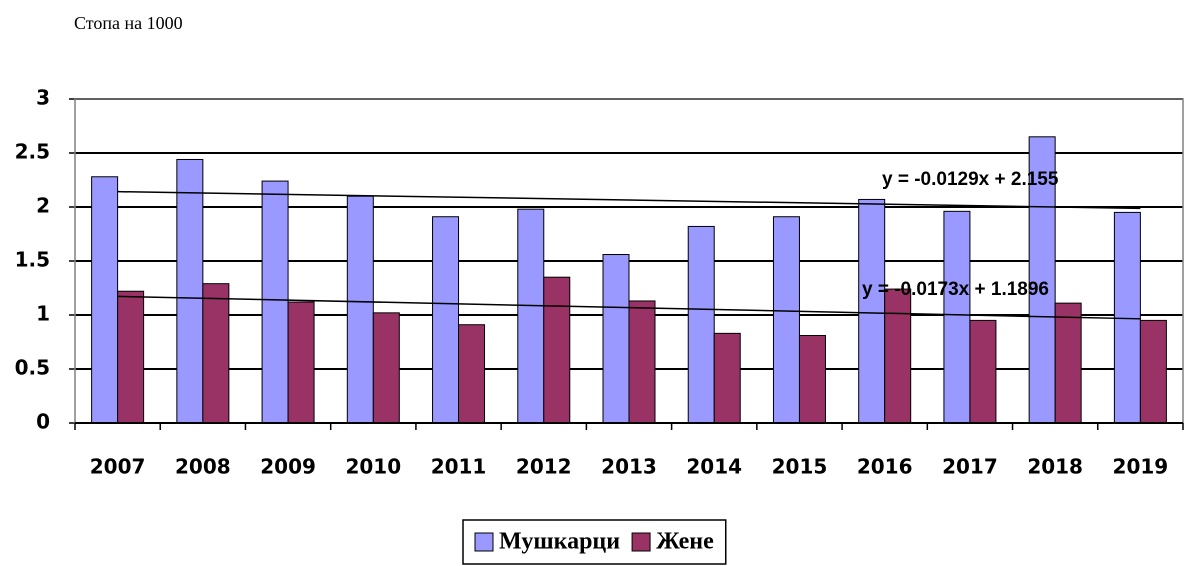 This screenshot has width=1186, height=566. Describe the element at coordinates (32, 260) in the screenshot. I see `y-tick-label: 1.5` at that location.